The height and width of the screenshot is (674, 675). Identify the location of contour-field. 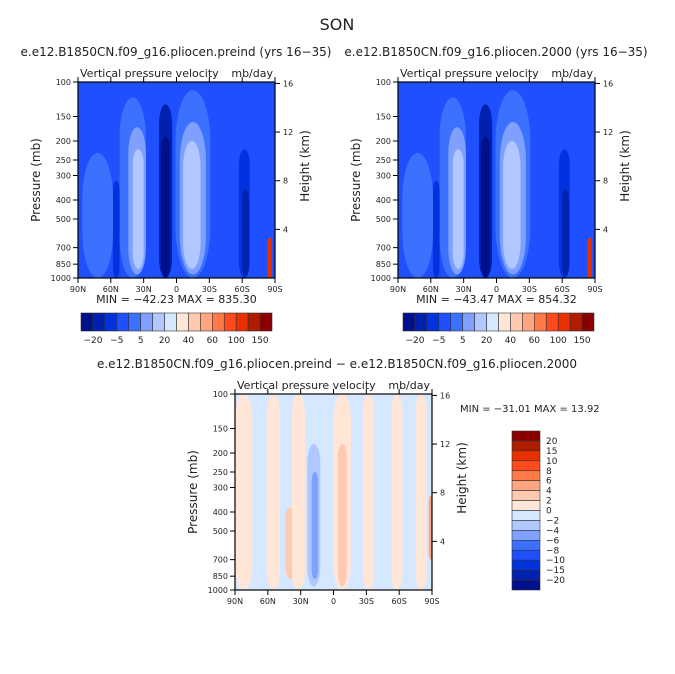
(333, 492).